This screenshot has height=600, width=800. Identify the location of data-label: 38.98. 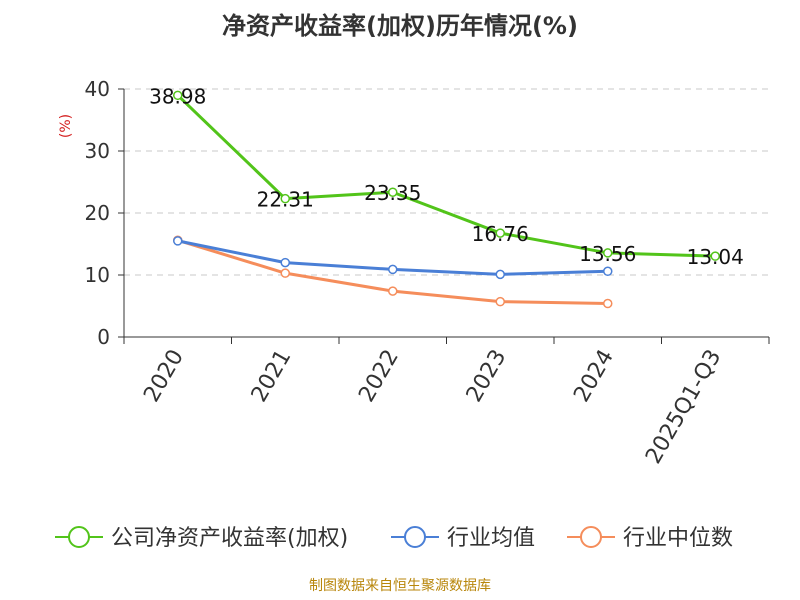
(177, 96).